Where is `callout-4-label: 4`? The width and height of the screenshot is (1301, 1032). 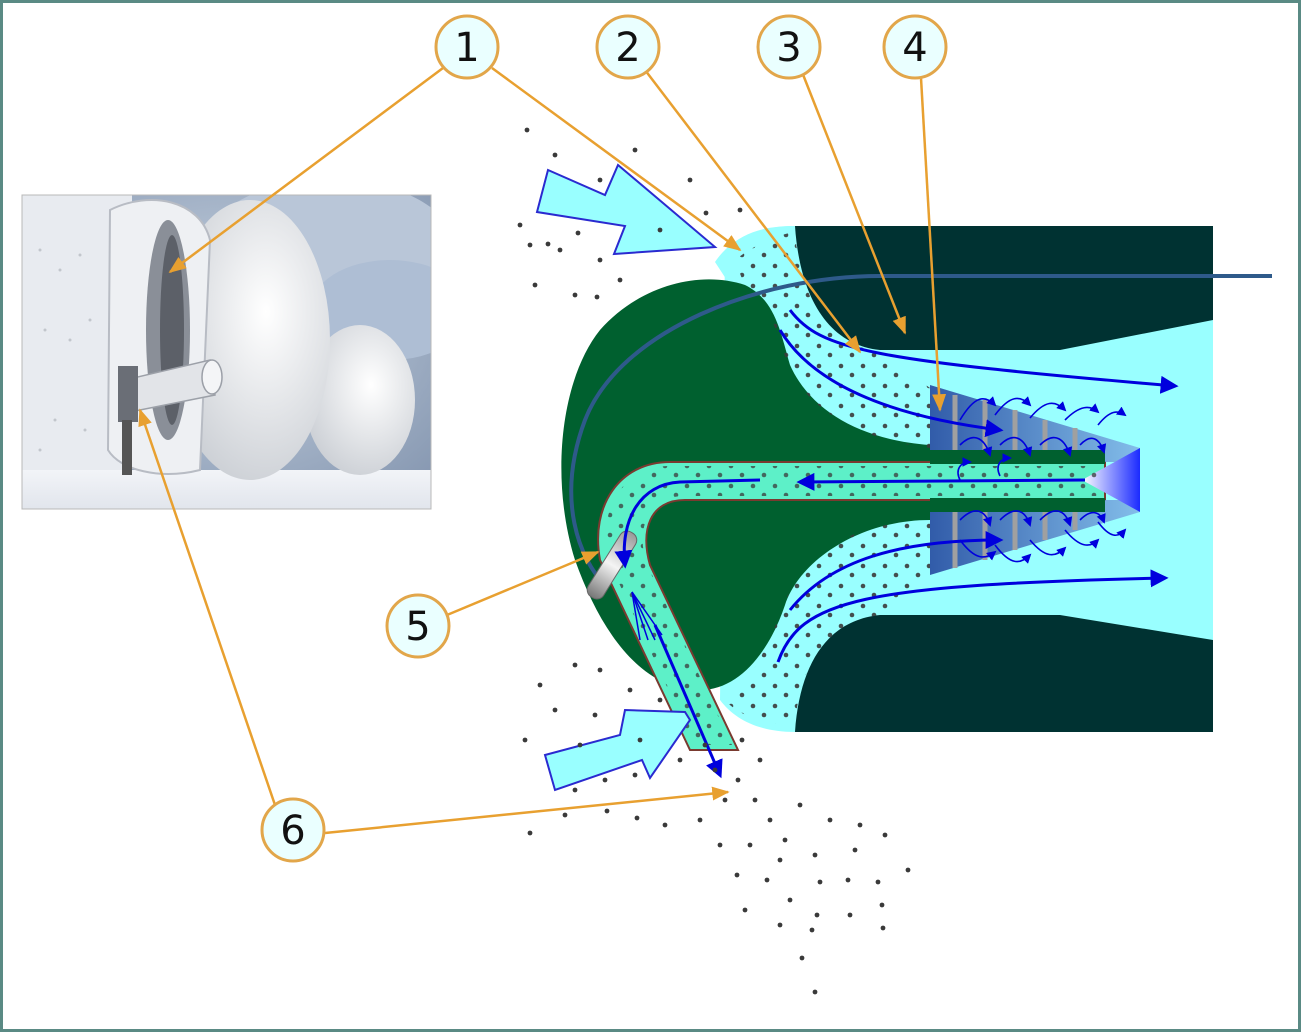 callout-4-label: 4 is located at coordinates (914, 48).